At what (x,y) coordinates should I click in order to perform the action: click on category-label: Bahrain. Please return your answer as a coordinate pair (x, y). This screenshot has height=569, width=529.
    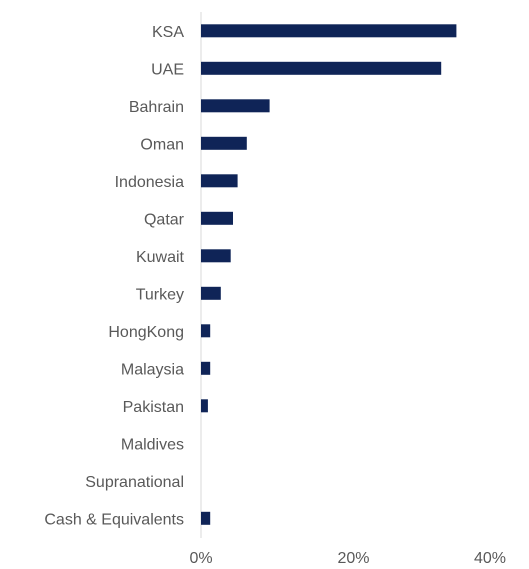
    Looking at the image, I should click on (156, 107).